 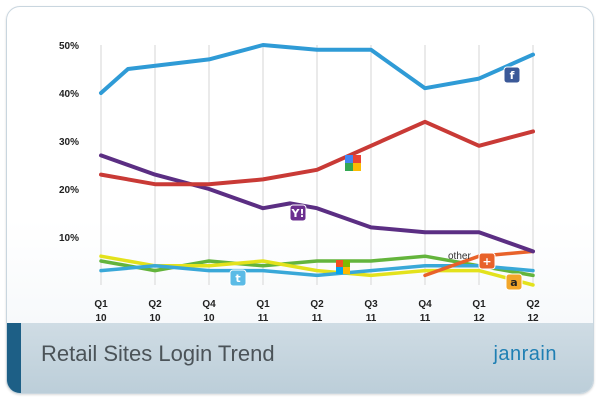 What do you see at coordinates (69, 190) in the screenshot?
I see `y-tick-label: 20%` at bounding box center [69, 190].